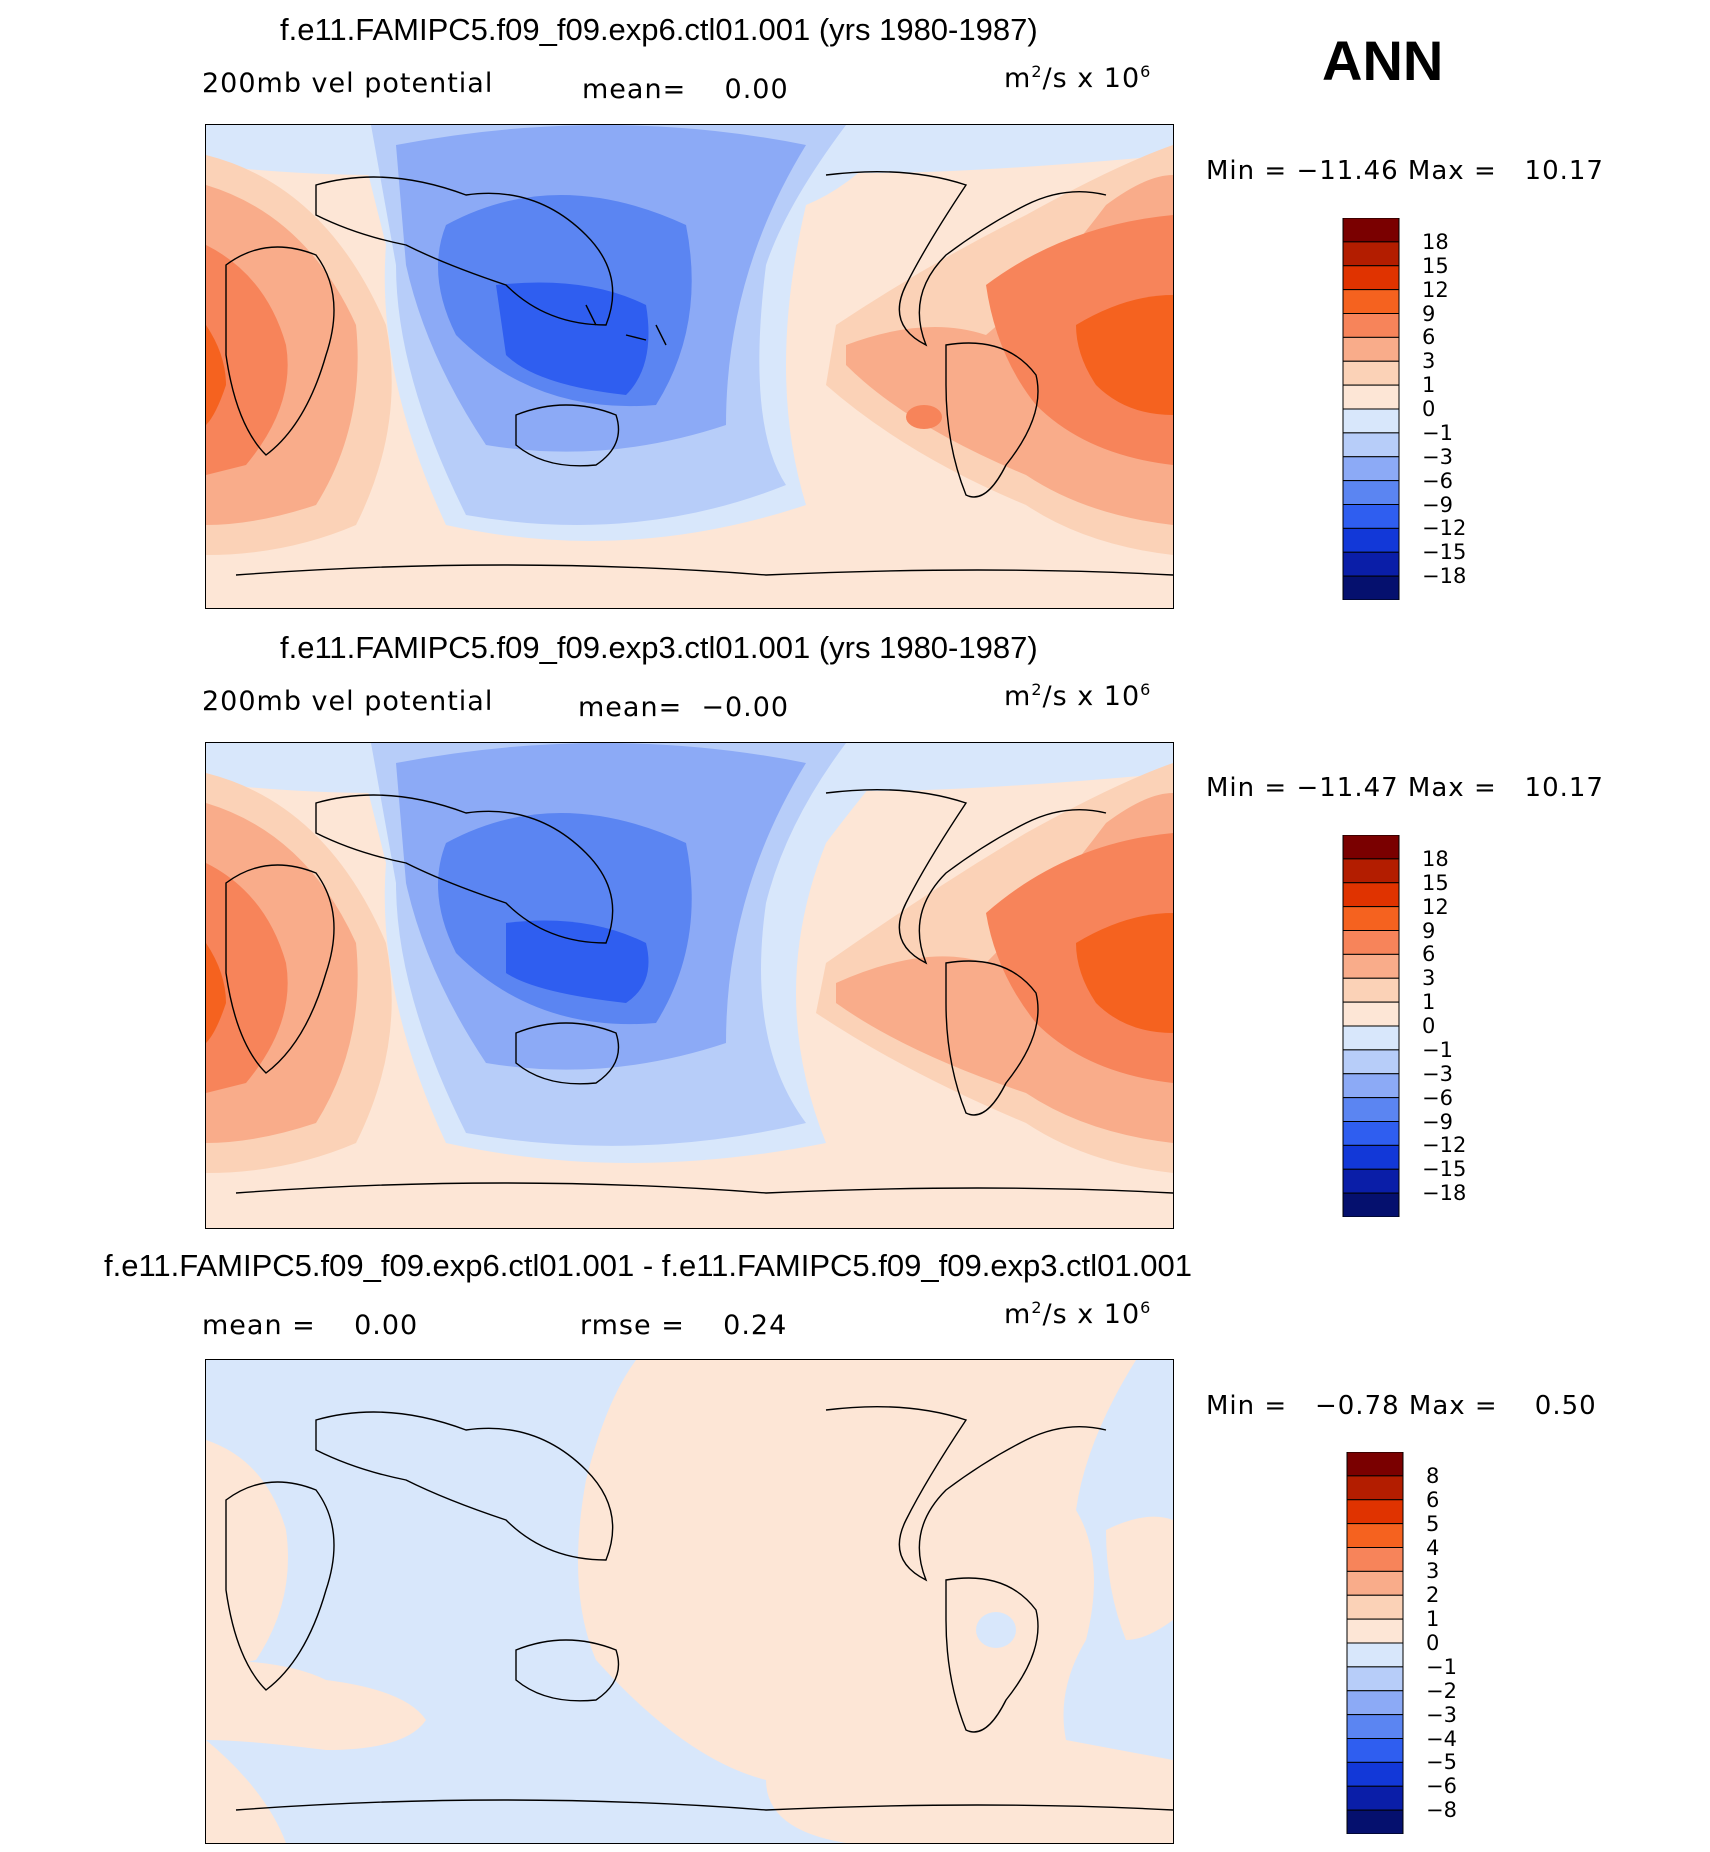 The width and height of the screenshot is (1710, 1852). Describe the element at coordinates (1429, 385) in the screenshot. I see `colorbar-tick-label: 1` at that location.